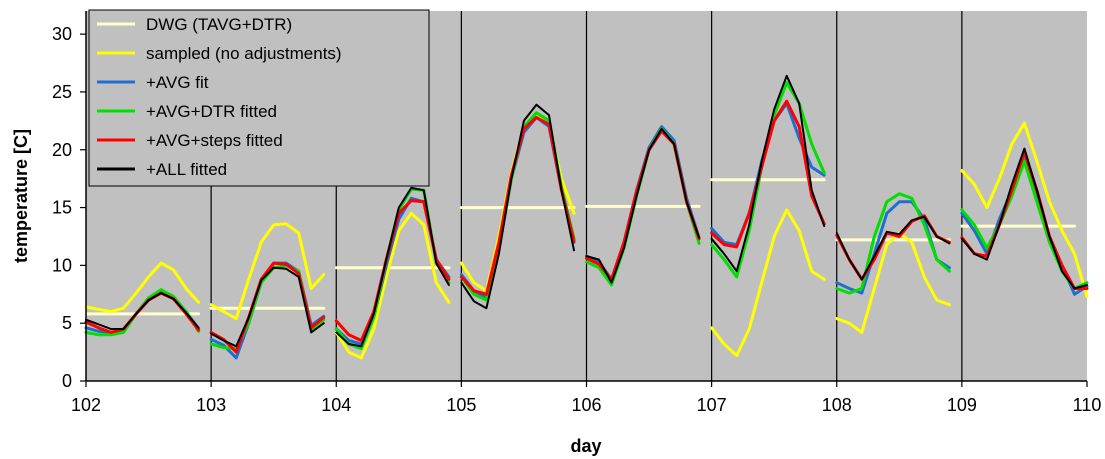 The image size is (1105, 459). Describe the element at coordinates (1087, 405) in the screenshot. I see `x-tick-label: 110` at that location.